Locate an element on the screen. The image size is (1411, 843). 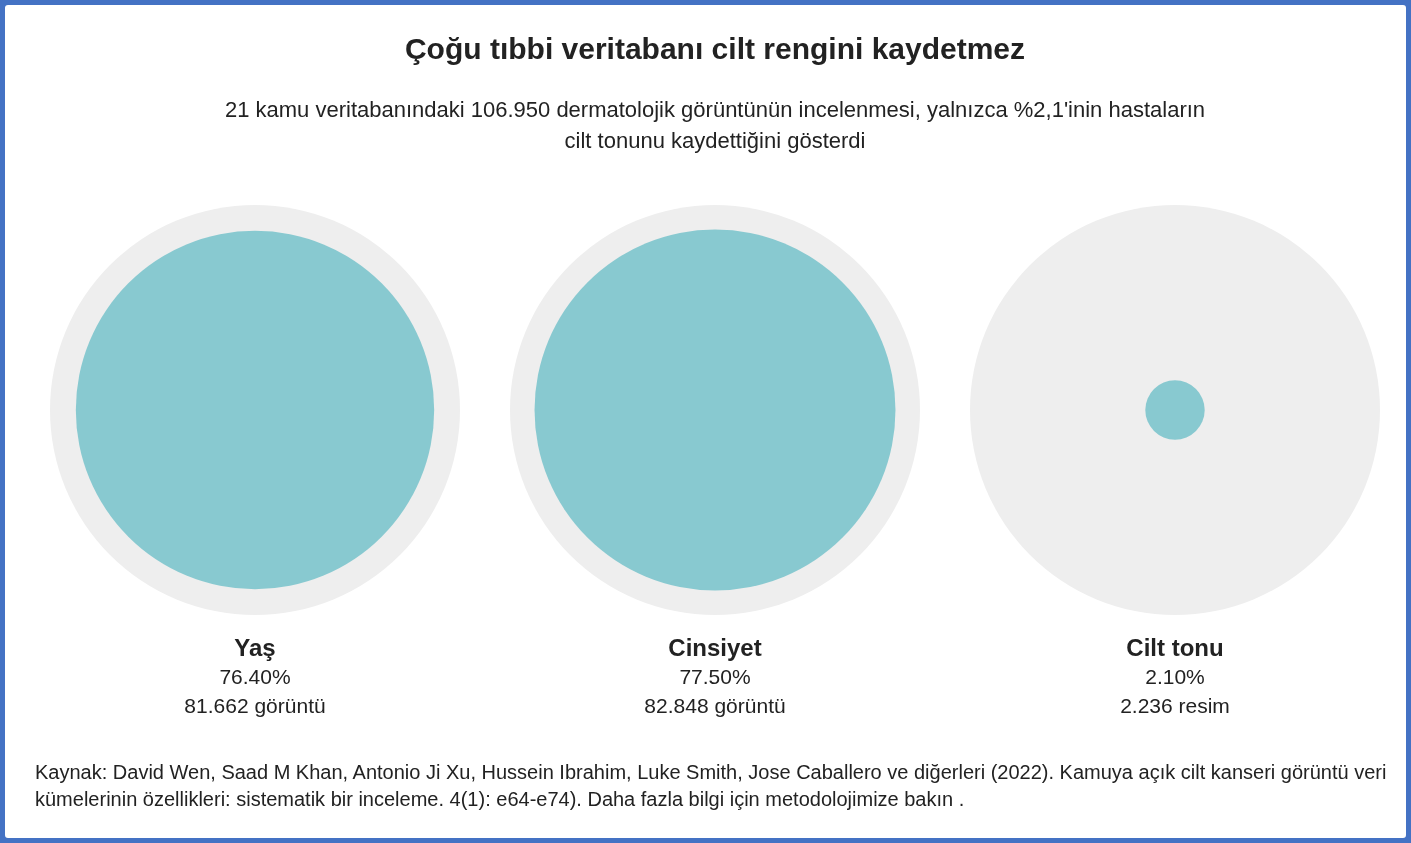
text: 82.848 görüntü is located at coordinates (715, 705).